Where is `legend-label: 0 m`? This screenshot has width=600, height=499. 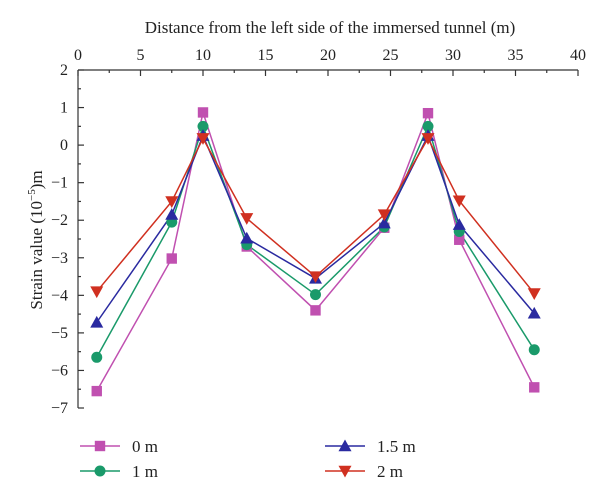 legend-label: 0 m is located at coordinates (145, 446).